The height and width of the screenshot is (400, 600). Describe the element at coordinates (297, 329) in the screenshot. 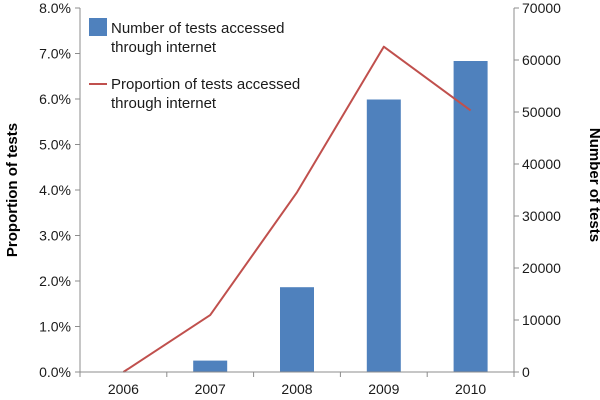

I see `bar-2008` at that location.